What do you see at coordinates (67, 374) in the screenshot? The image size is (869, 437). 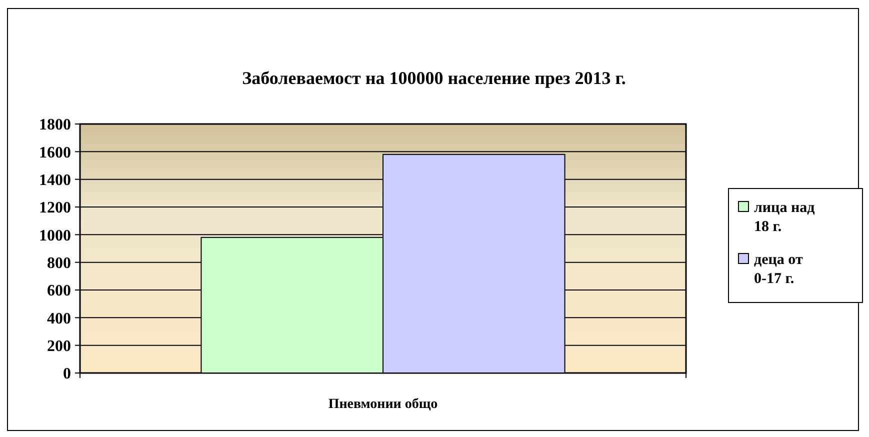 I see `y-tick-label: 0` at bounding box center [67, 374].